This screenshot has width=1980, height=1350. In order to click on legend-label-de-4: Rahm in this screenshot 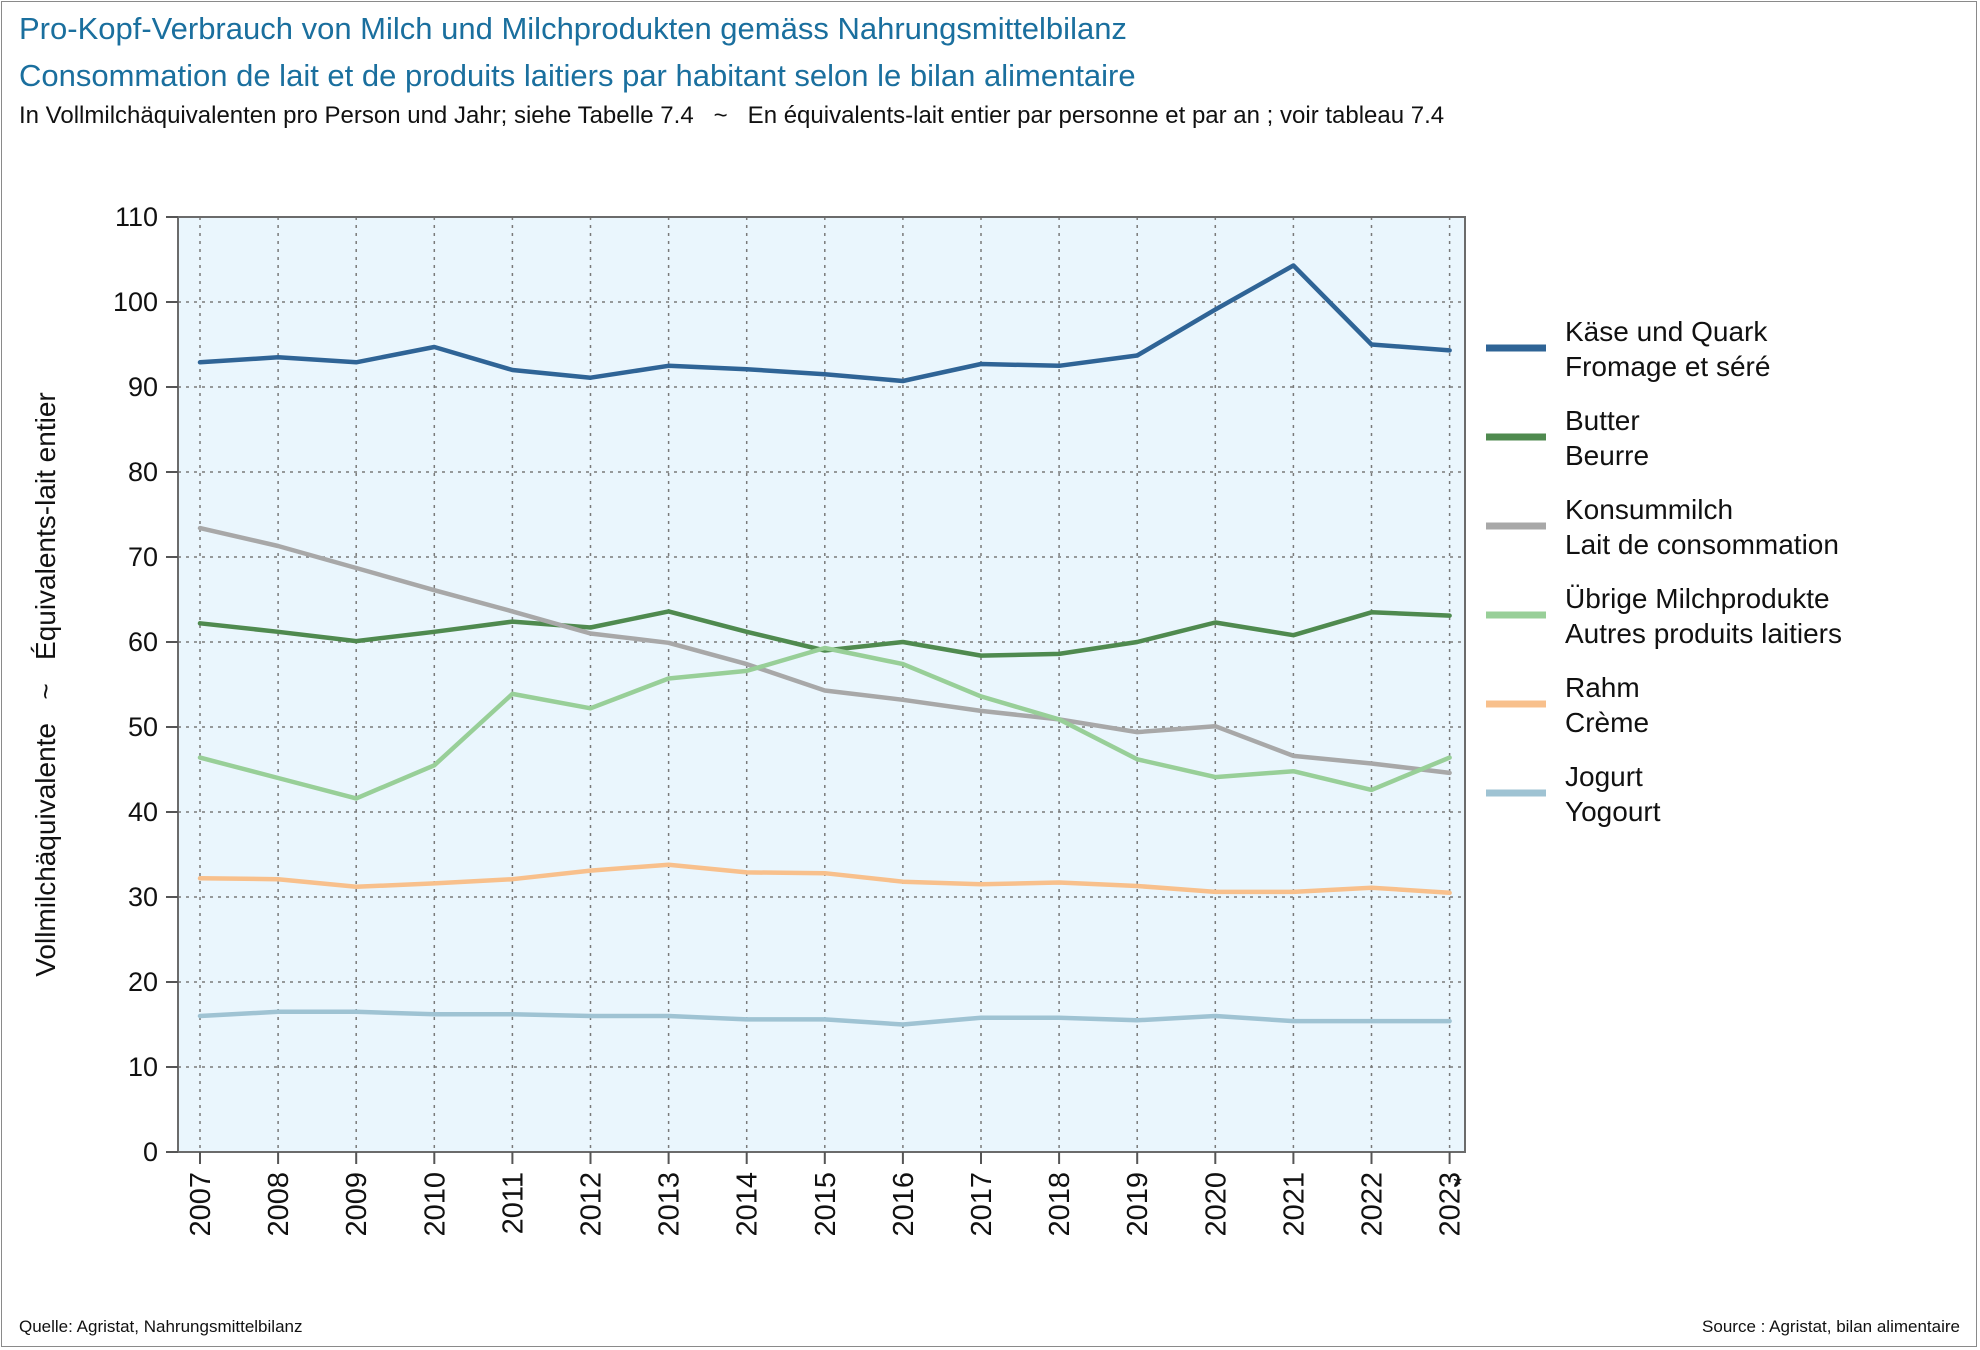, I will do `click(1602, 687)`.